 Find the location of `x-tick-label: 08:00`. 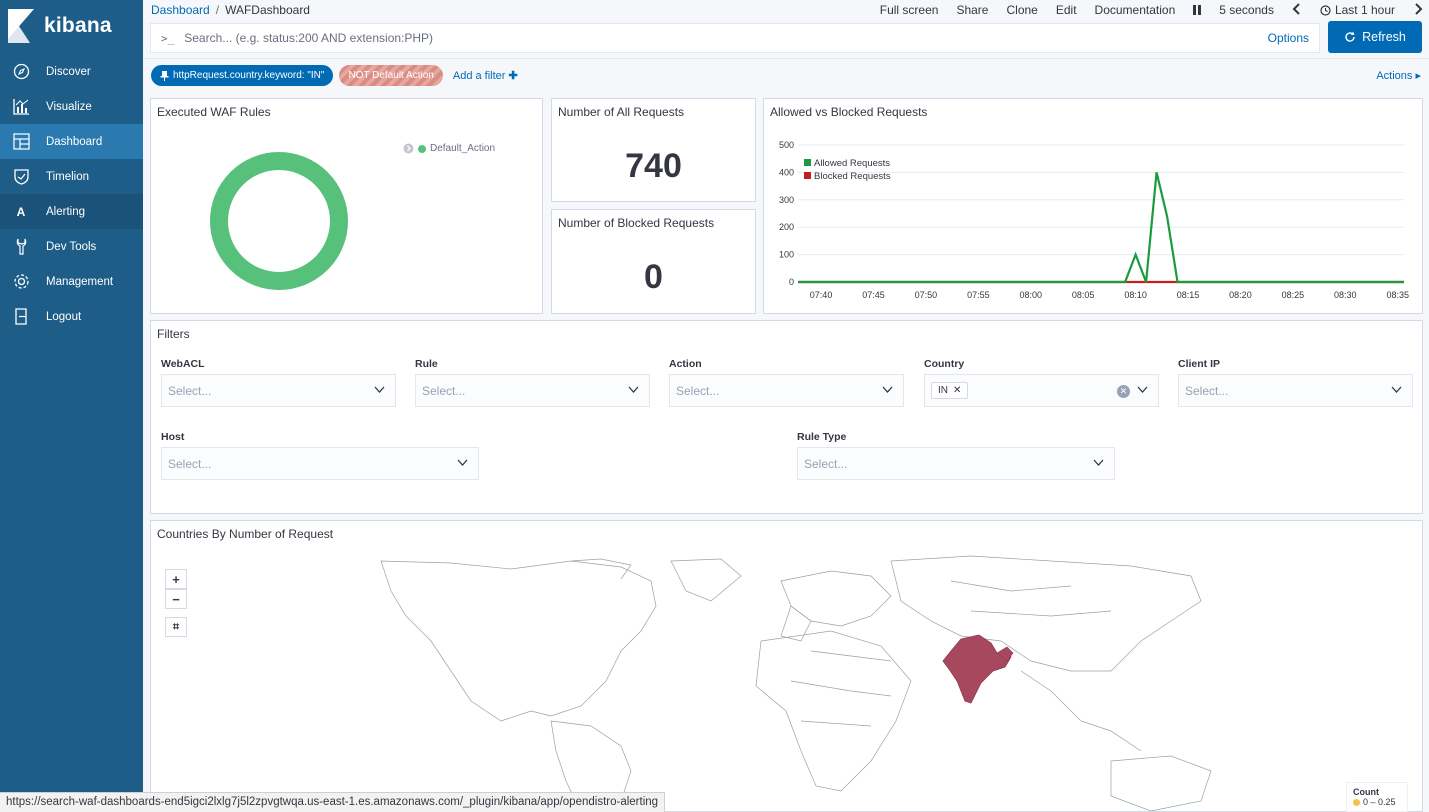

x-tick-label: 08:00 is located at coordinates (1030, 295).